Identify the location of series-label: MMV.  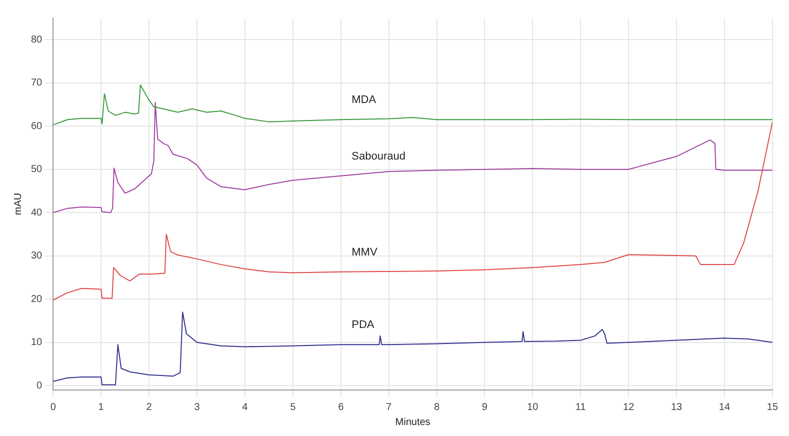
(365, 252).